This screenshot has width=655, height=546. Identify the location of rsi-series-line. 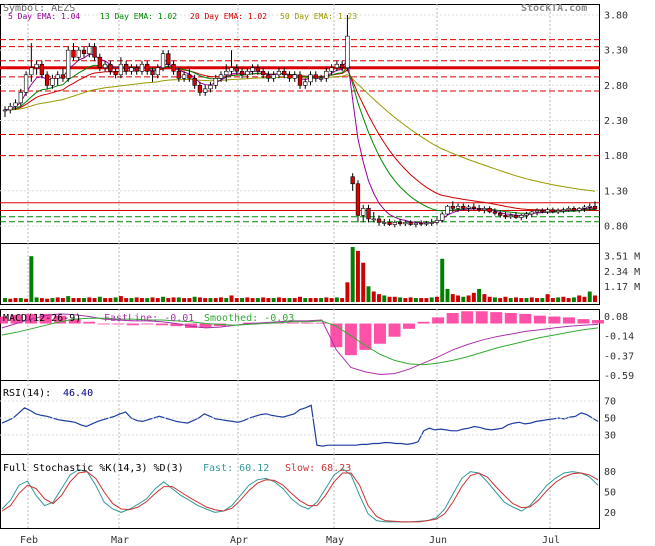
(300, 425).